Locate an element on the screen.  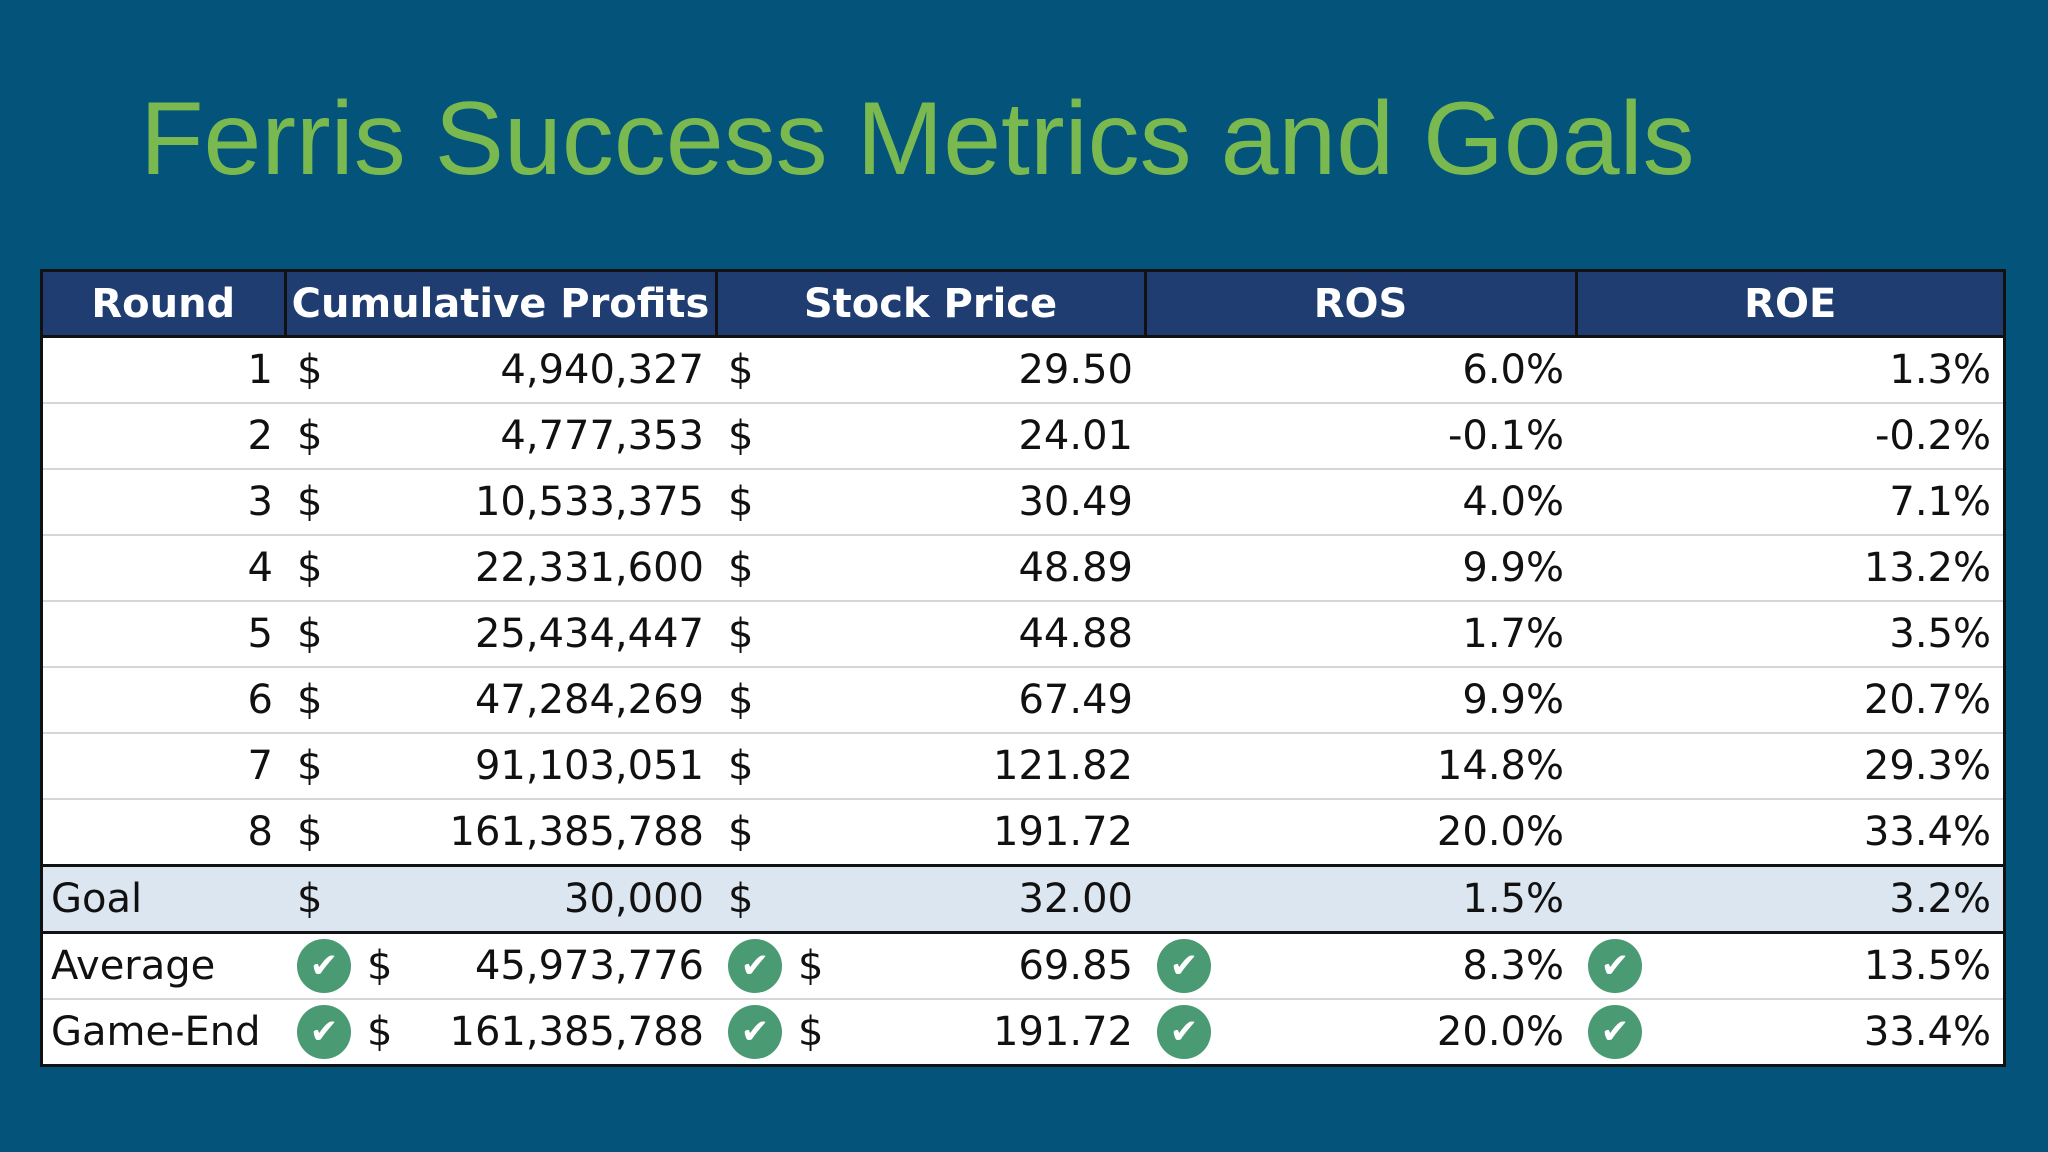
table-row: 2 $4,777,353 $24.01 -0.1% -0.2% is located at coordinates (1023, 436).